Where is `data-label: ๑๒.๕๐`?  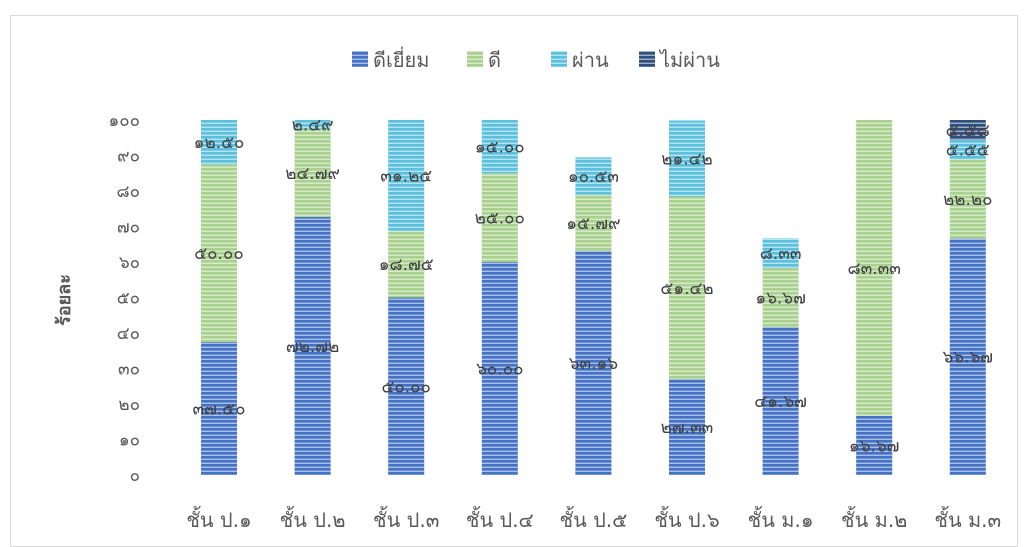
data-label: ๑๒.๕๐ is located at coordinates (219, 143).